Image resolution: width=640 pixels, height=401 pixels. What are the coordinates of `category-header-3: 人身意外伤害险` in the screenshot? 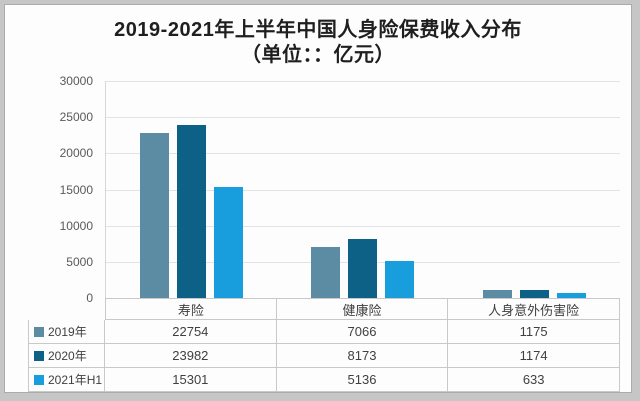 It's located at (534, 309).